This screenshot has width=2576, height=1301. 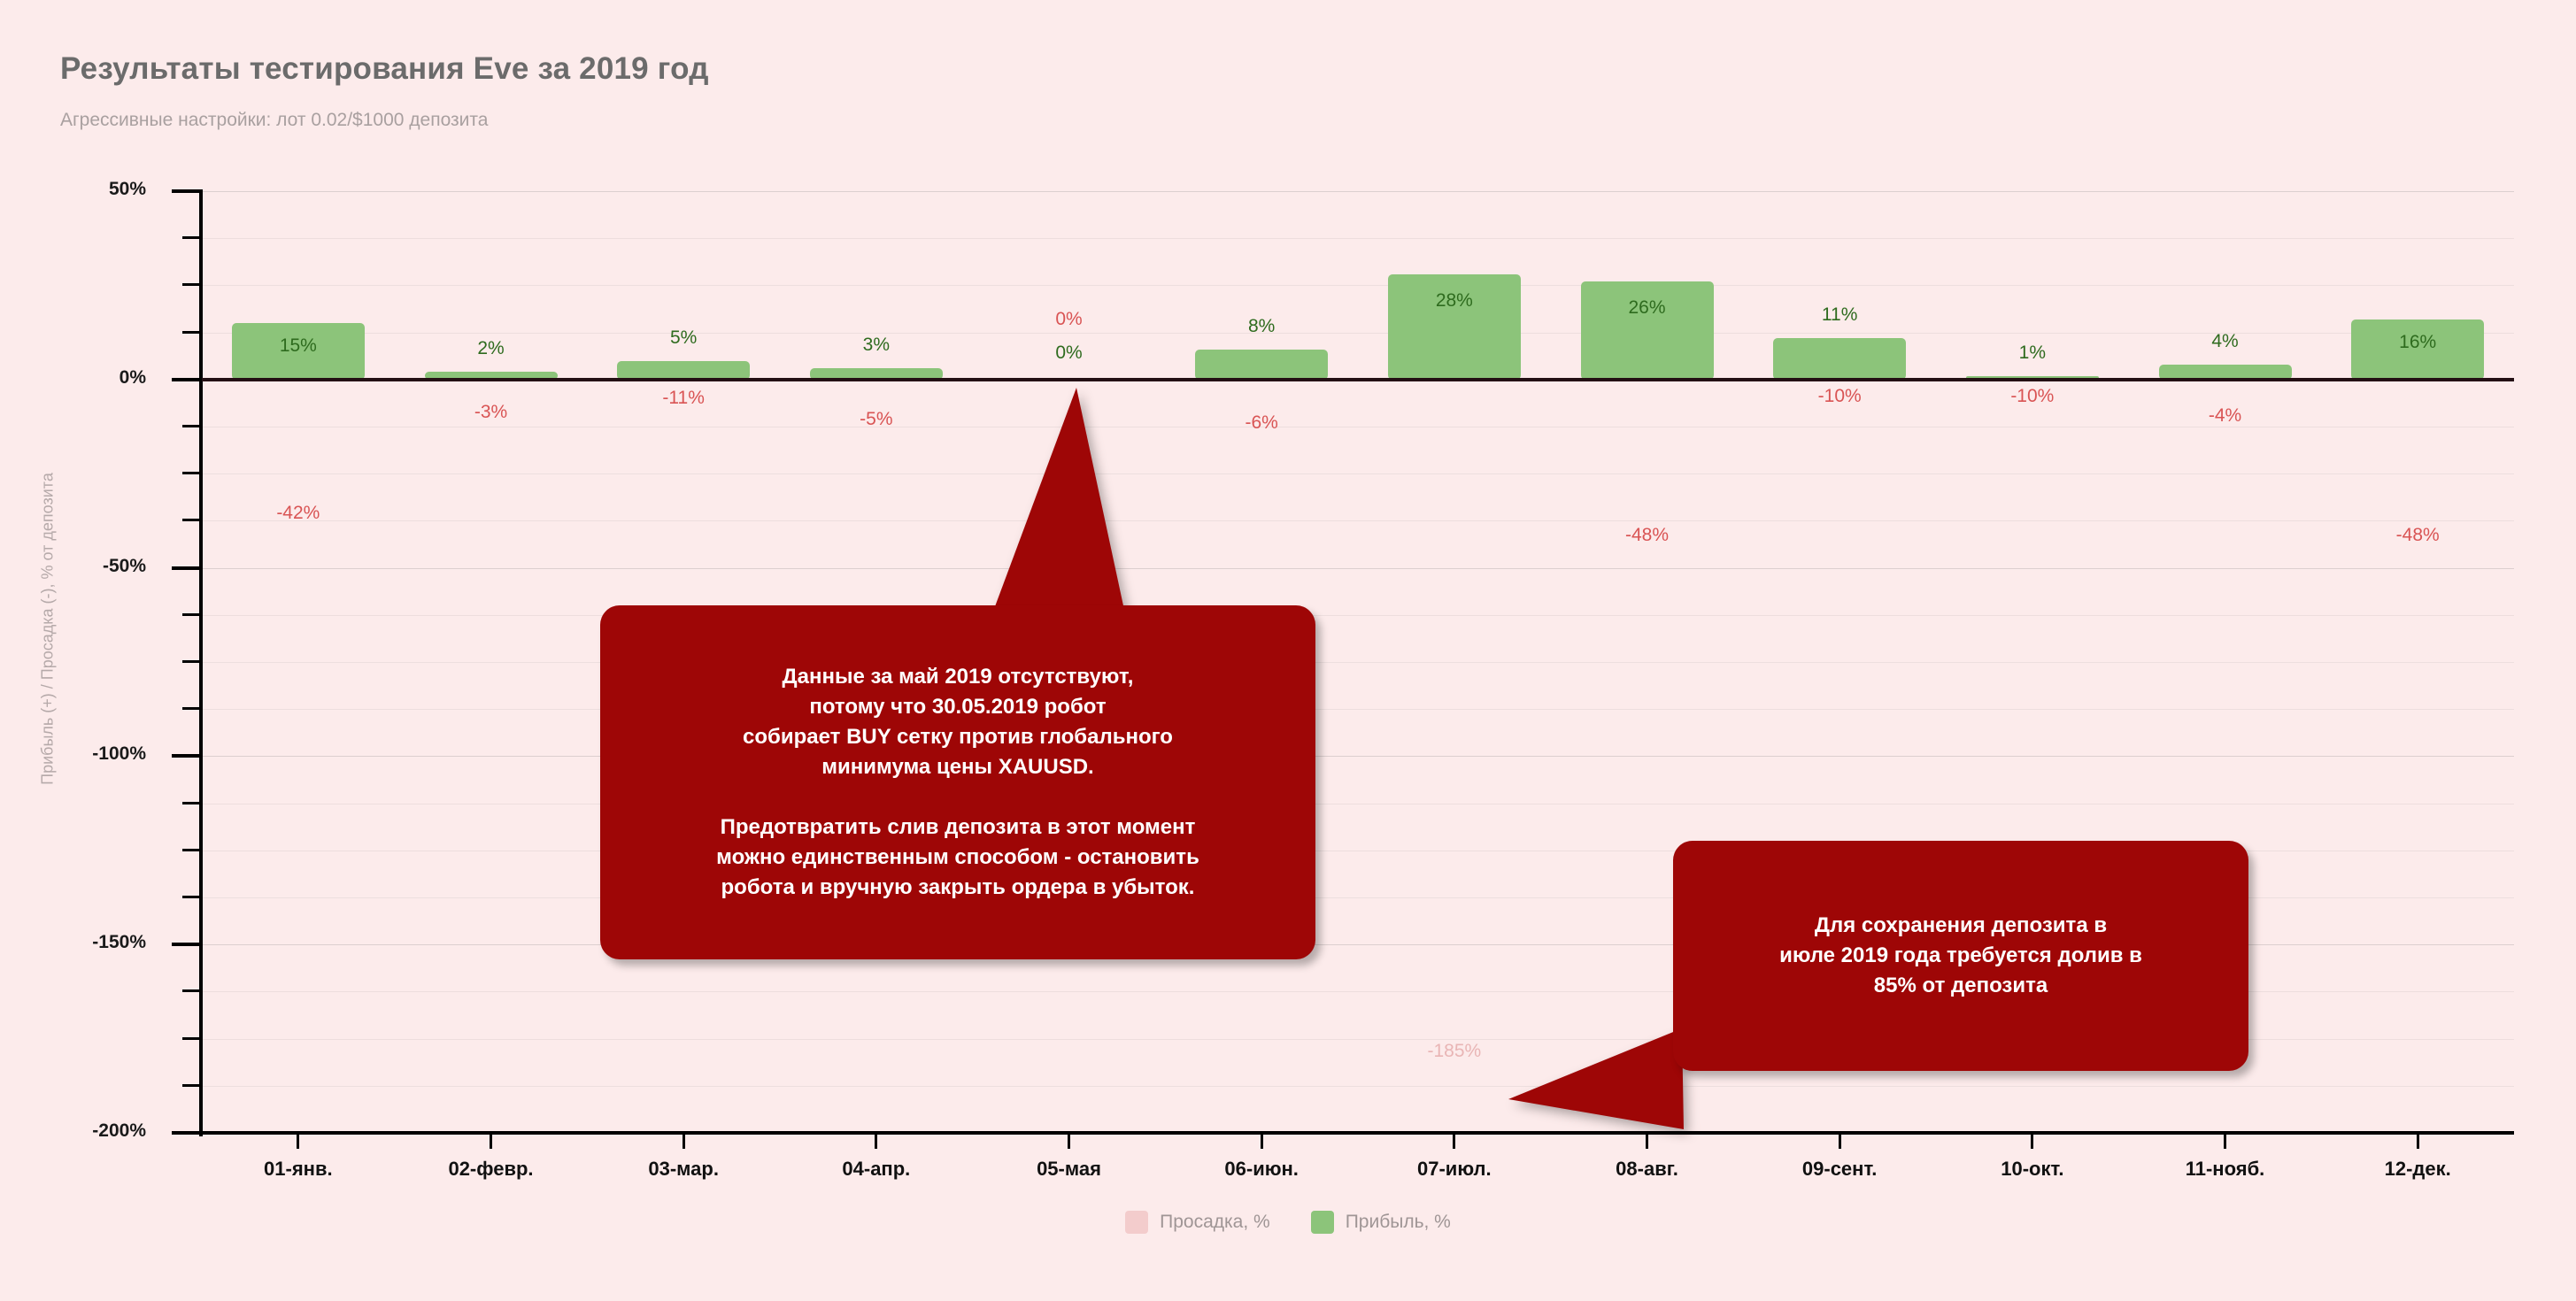 I want to click on y-axis-tick-label: -100%, so click(x=119, y=754).